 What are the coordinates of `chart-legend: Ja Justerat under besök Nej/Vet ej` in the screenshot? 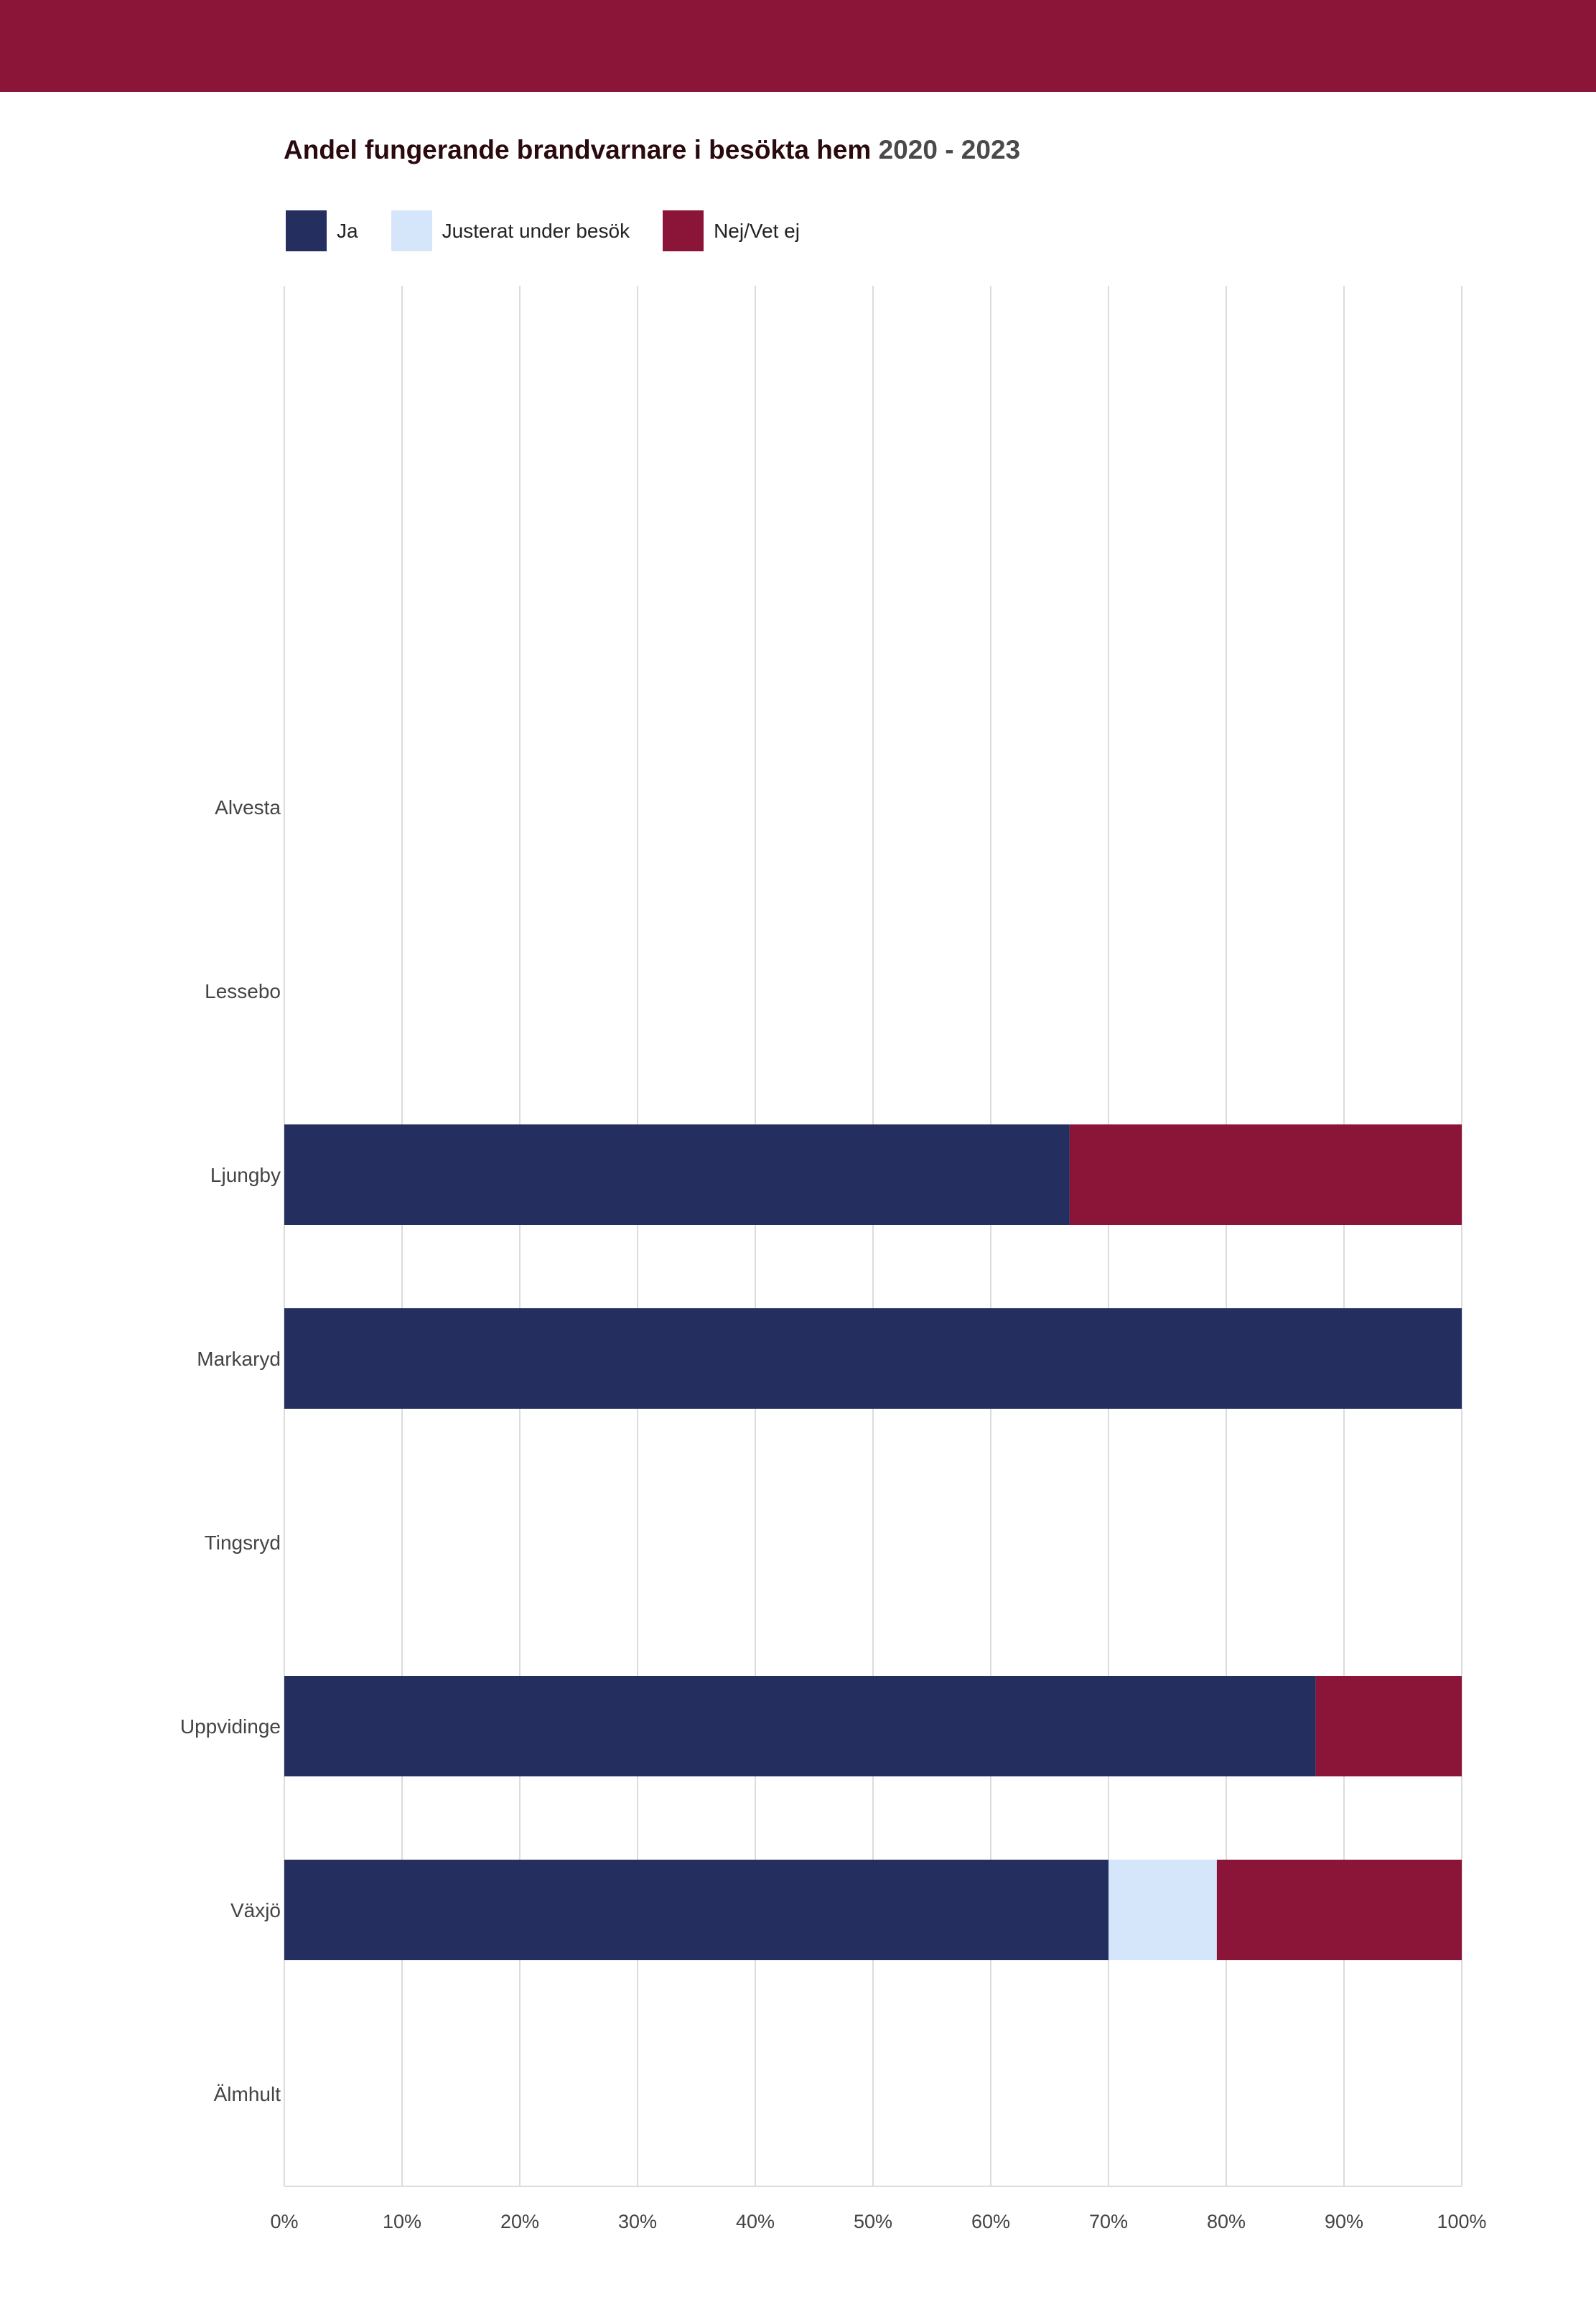 It's located at (559, 230).